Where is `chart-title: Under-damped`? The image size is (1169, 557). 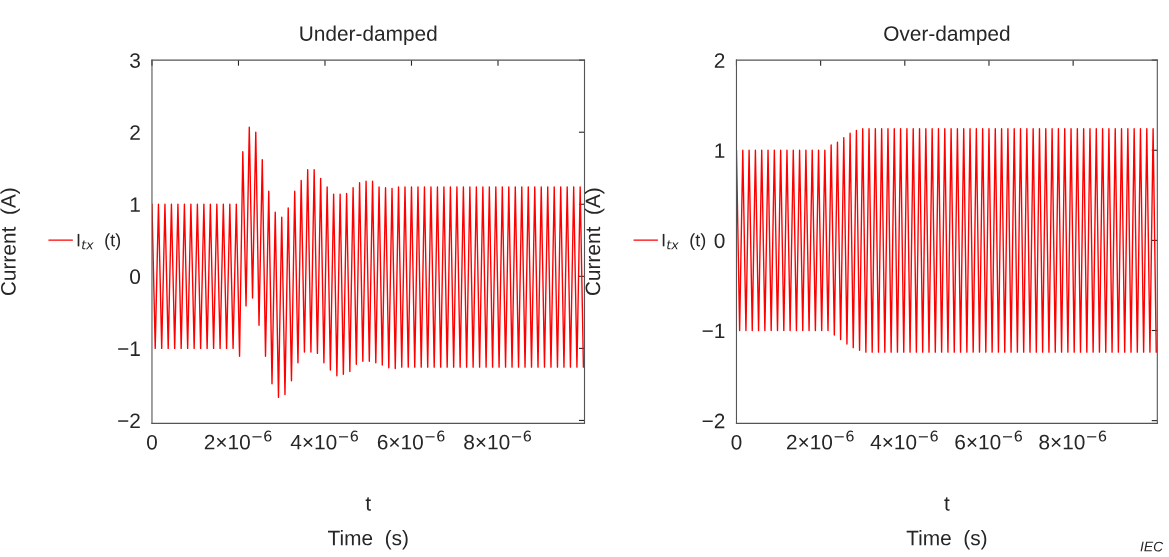 chart-title: Under-damped is located at coordinates (368, 35).